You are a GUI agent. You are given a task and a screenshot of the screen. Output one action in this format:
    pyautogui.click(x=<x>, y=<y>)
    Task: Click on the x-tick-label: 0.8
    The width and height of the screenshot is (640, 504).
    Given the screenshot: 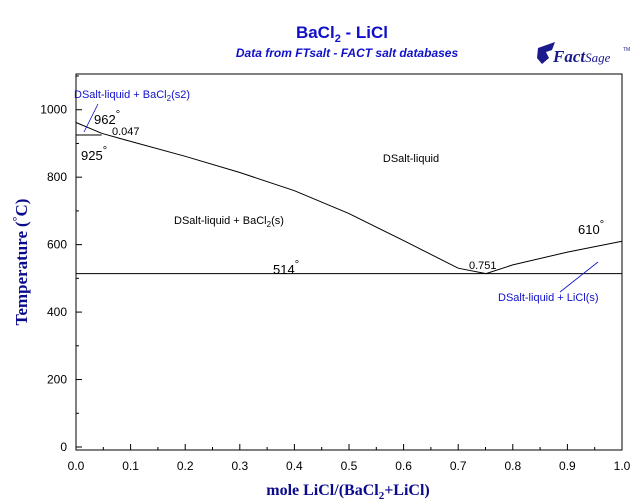 What is the action you would take?
    pyautogui.click(x=512, y=466)
    